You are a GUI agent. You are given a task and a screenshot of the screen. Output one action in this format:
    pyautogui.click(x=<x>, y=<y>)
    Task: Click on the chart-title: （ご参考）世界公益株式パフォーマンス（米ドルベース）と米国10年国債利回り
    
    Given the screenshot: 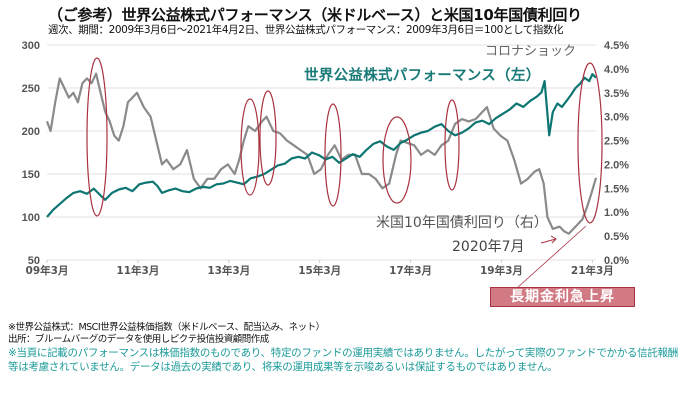 What is the action you would take?
    pyautogui.click(x=315, y=15)
    